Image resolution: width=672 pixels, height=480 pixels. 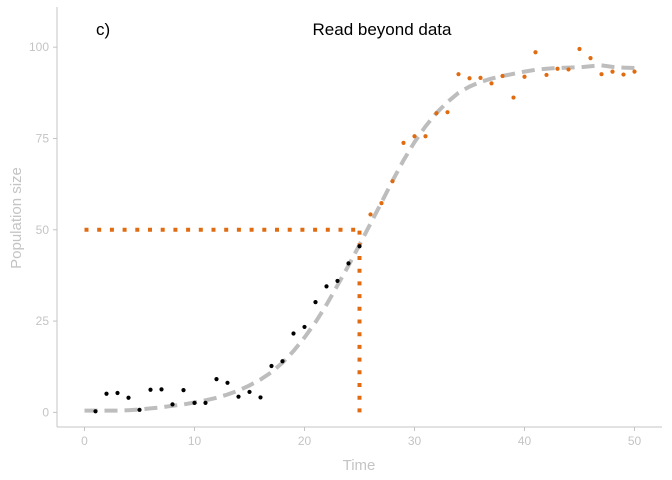 What do you see at coordinates (45, 412) in the screenshot?
I see `y-tick-label: 0` at bounding box center [45, 412].